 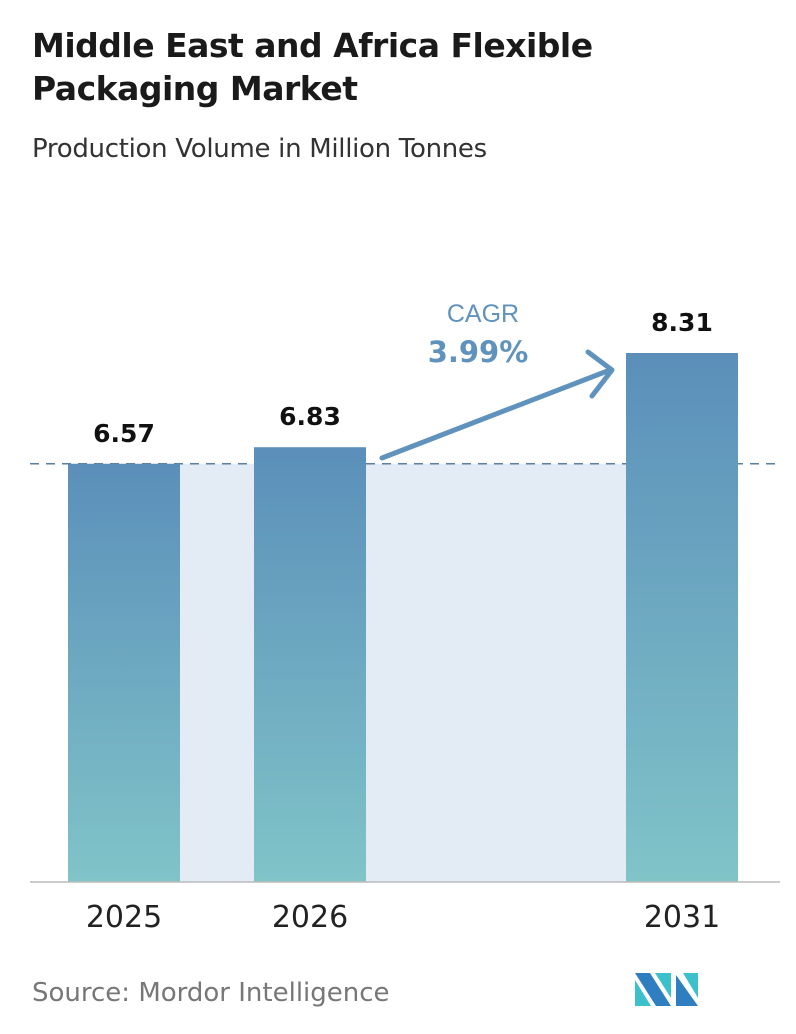 What do you see at coordinates (211, 993) in the screenshot?
I see `source-text: Source: Mordor Intelligence` at bounding box center [211, 993].